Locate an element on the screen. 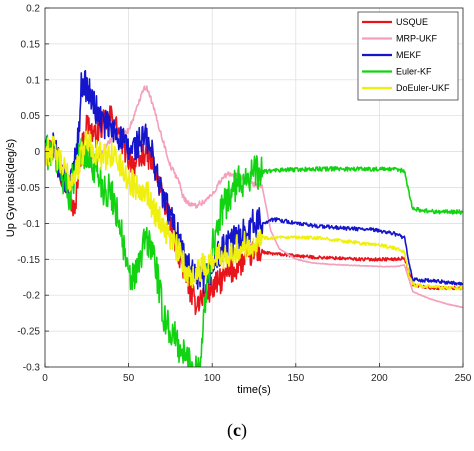  legend: USQUE MRP-UKF MEKF Euler-KF DoEuler-UKF is located at coordinates (408, 56).